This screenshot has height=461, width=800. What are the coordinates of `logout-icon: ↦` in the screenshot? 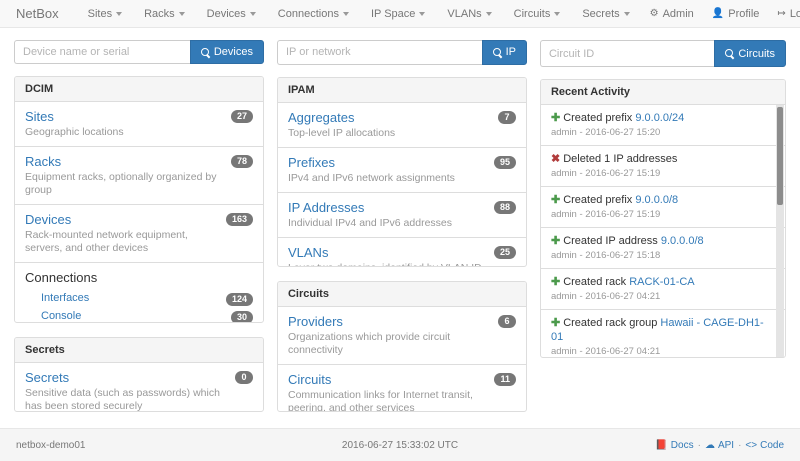 It's located at (781, 13).